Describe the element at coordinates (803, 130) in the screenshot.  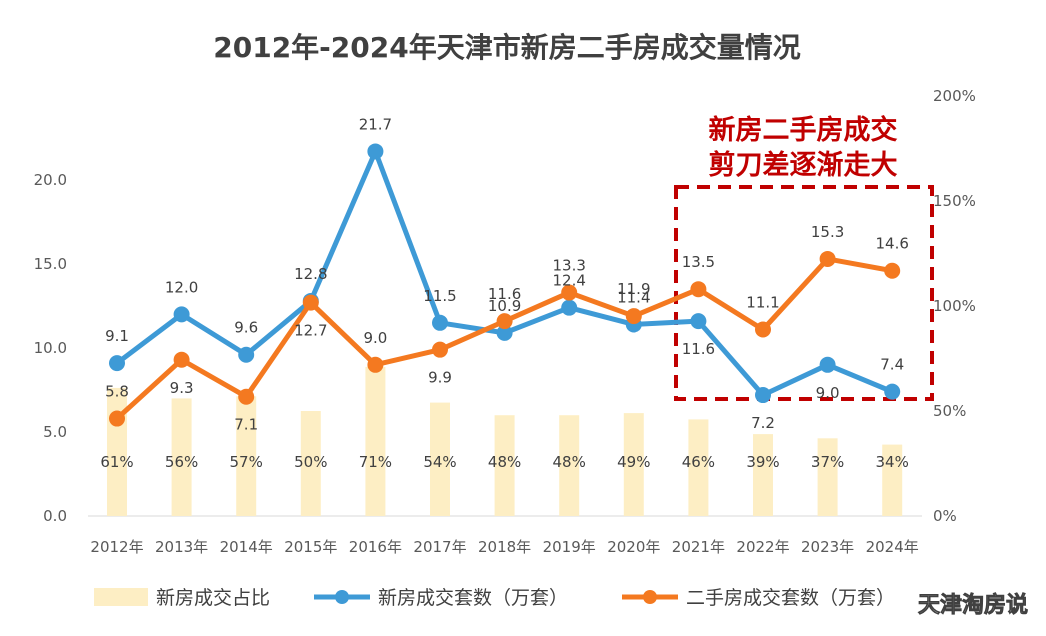
I see `callout-line1: 新房二手房成交` at that location.